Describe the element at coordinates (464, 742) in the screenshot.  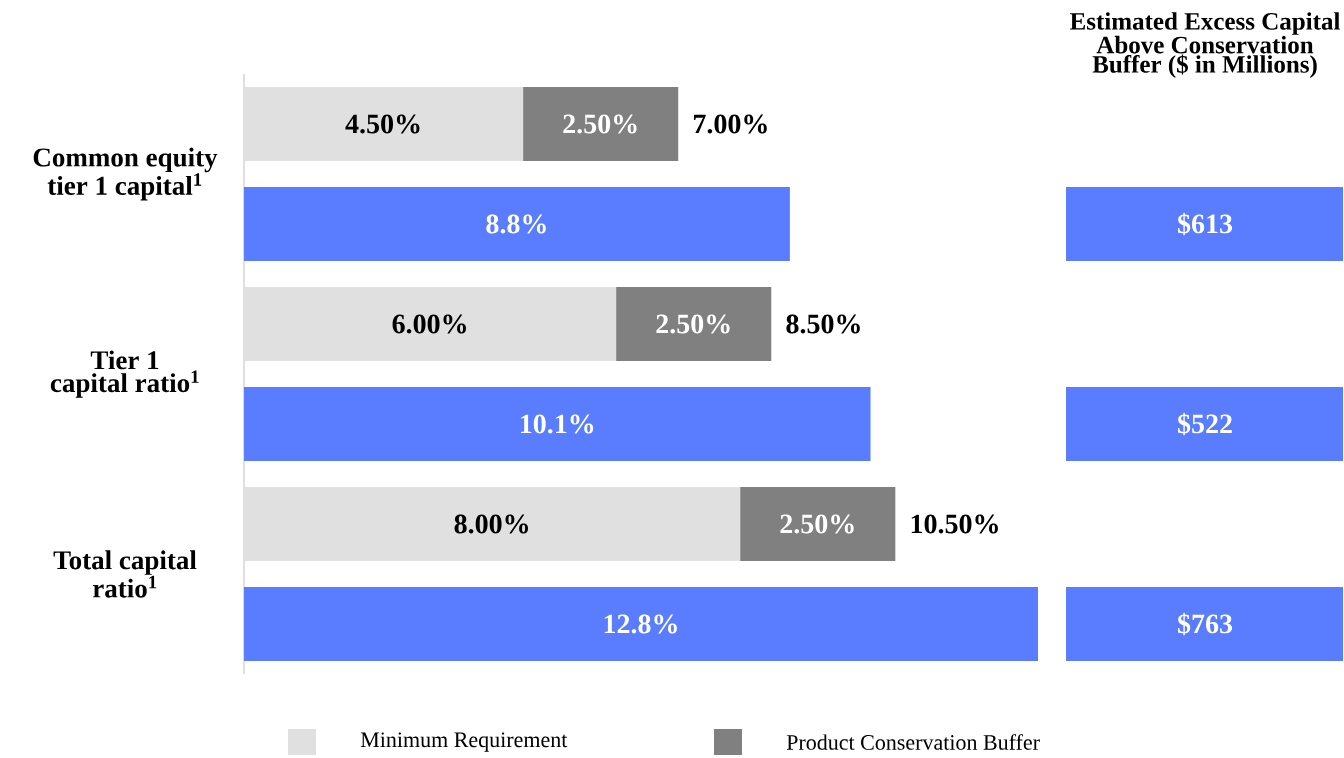
I see `legend-label: Minimum Requirement` at that location.